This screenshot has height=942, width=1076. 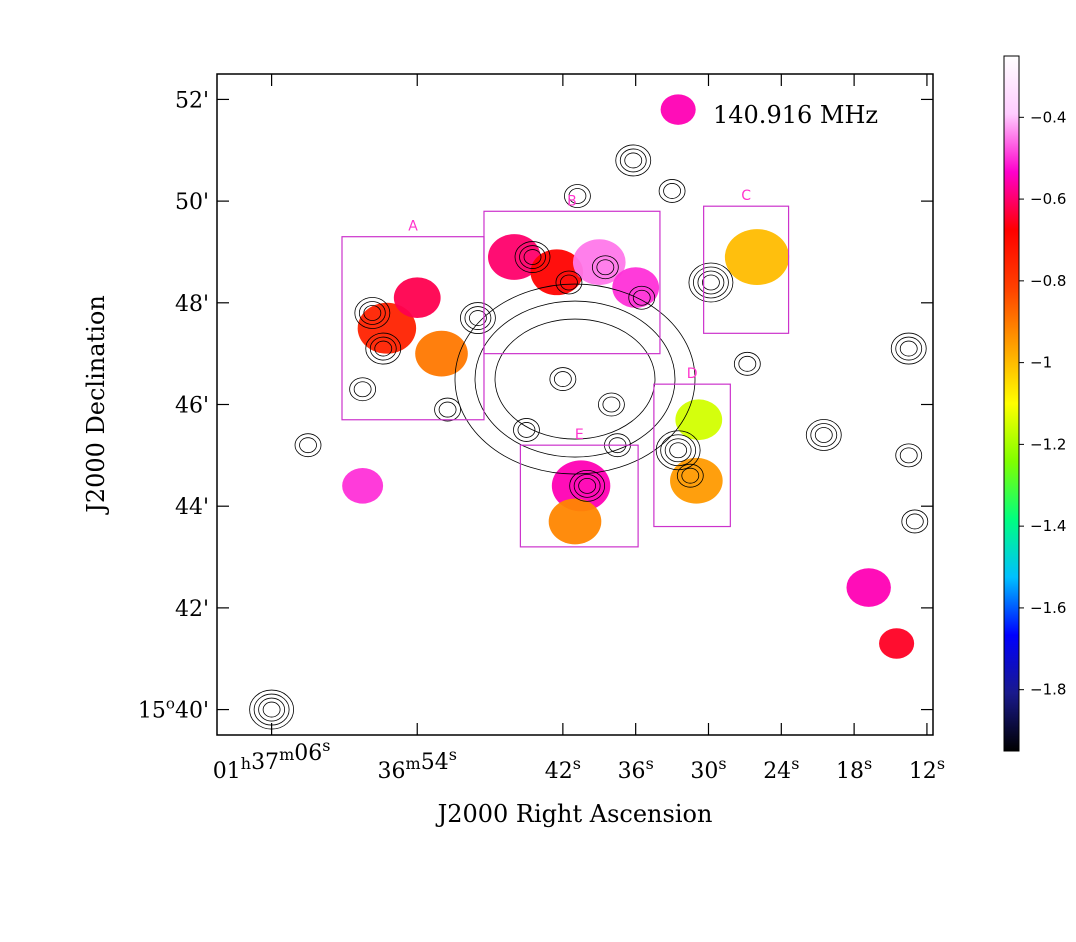 What do you see at coordinates (192, 202) in the screenshot?
I see `y-tick-label: 50'` at bounding box center [192, 202].